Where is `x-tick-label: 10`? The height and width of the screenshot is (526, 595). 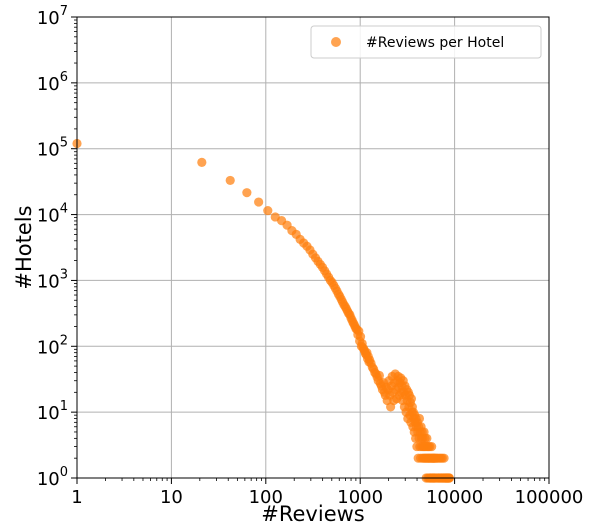
x-tick-label: 10 is located at coordinates (171, 497).